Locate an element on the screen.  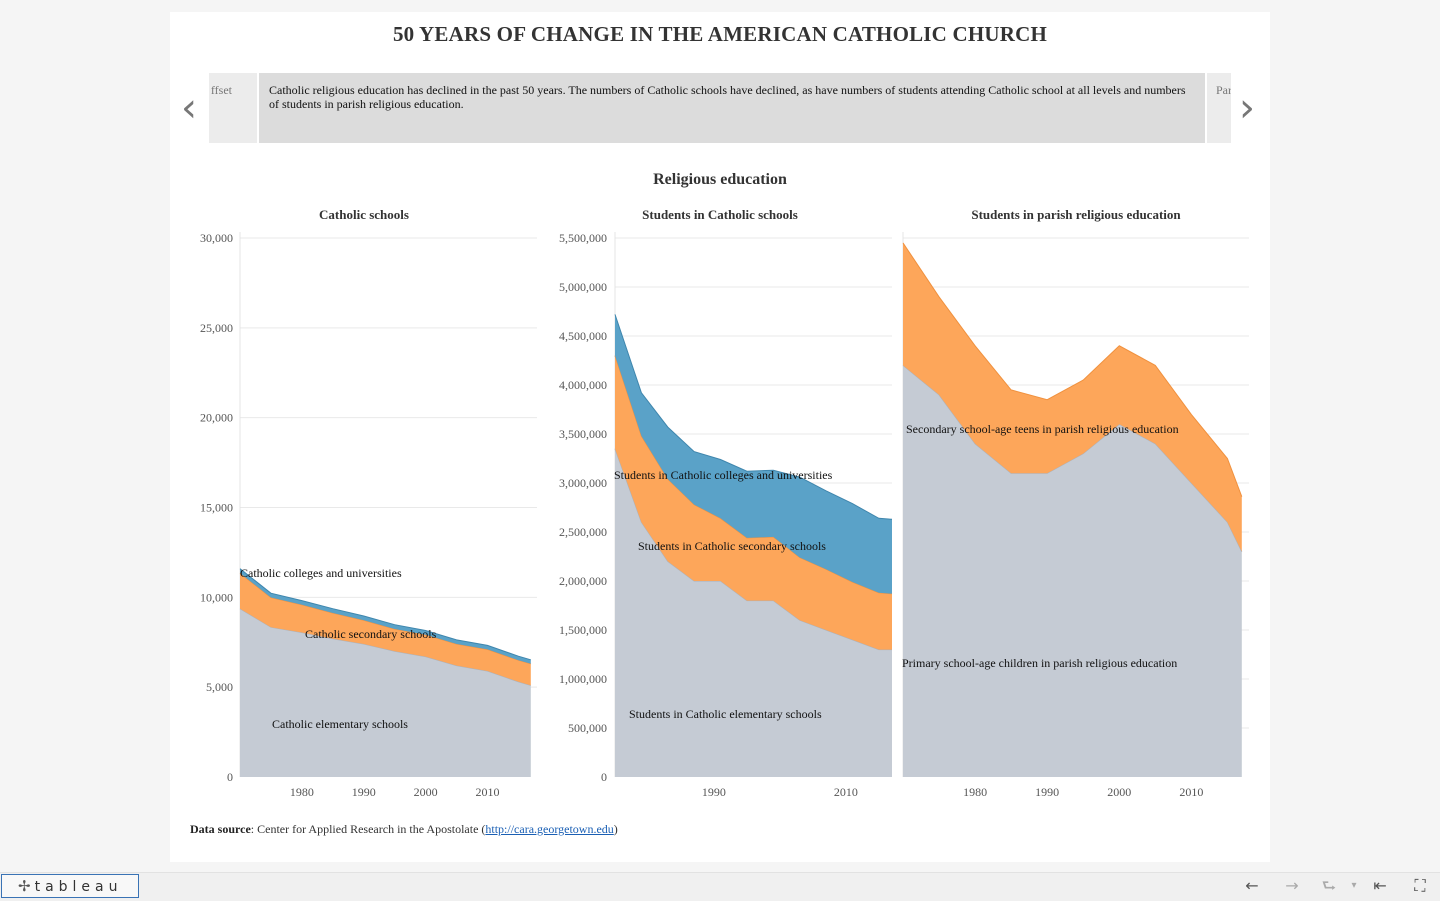
y-tick-label: 5,000 is located at coordinates (219, 687).